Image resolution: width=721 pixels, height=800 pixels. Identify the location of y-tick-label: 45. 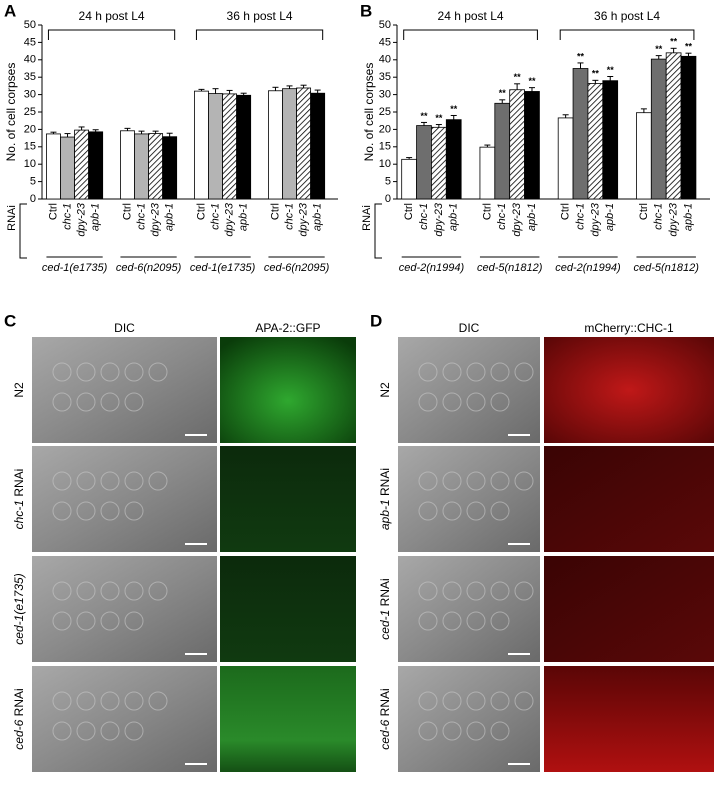
(30, 42).